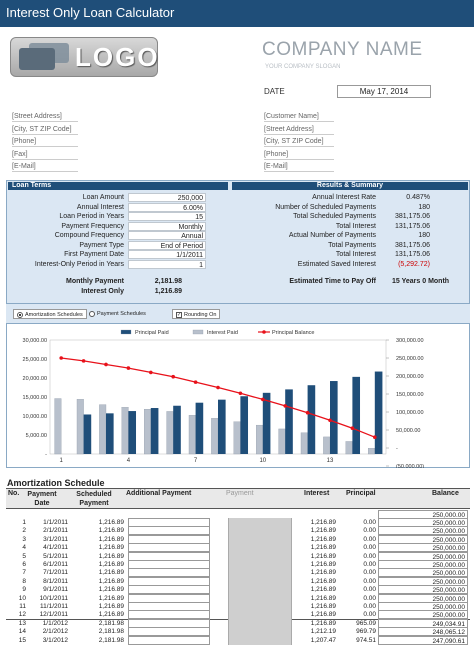  I want to click on cell-date: 10/1/2011, so click(53, 598).